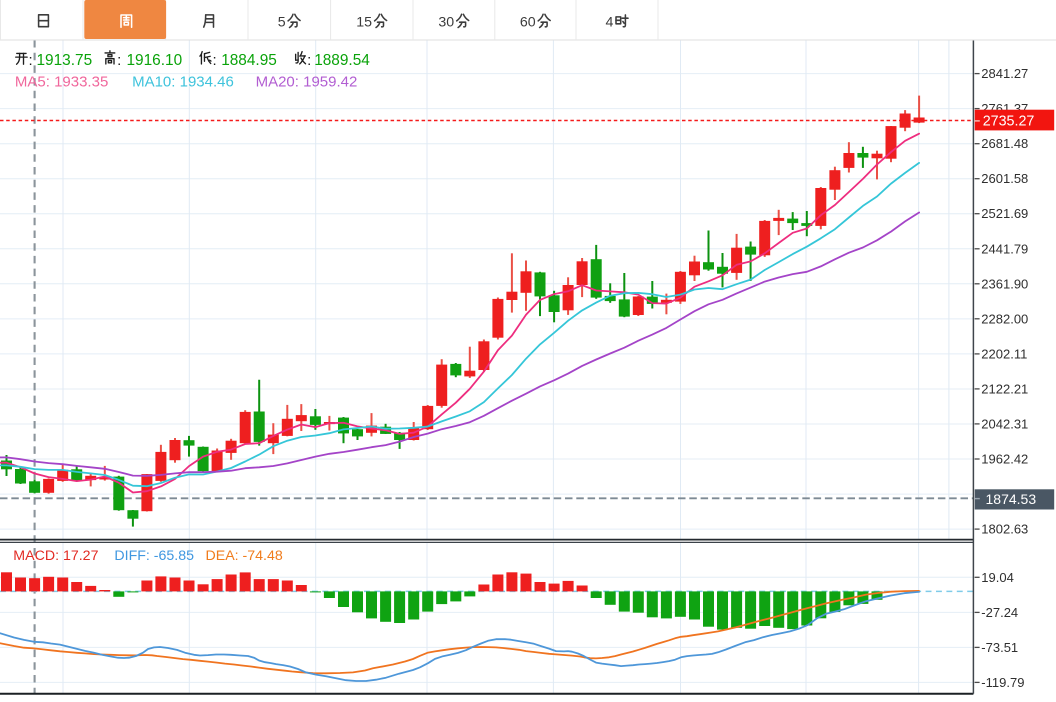 Image resolution: width=1056 pixels, height=702 pixels. What do you see at coordinates (999, 647) in the screenshot?
I see `svg-text: -73.51` at bounding box center [999, 647].